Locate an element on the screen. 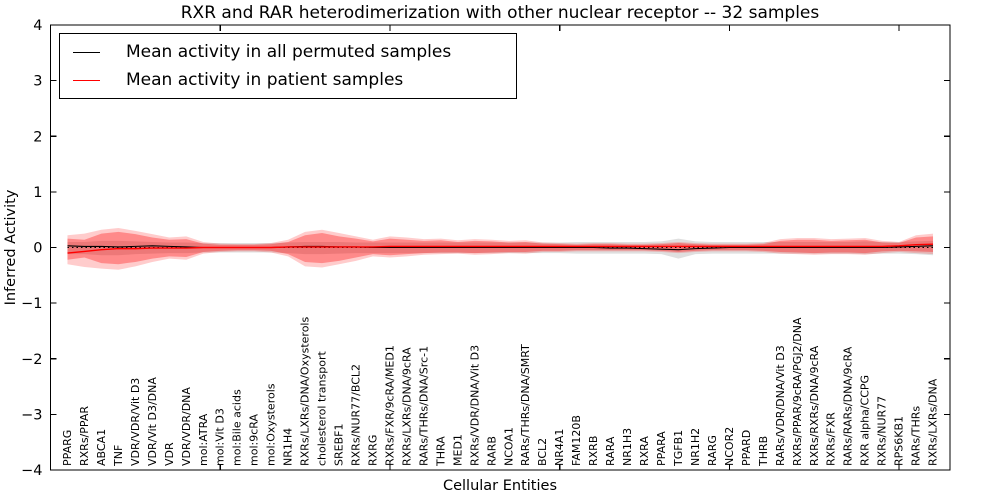 Image resolution: width=1000 pixels, height=500 pixels. category-label: RXRs/RXRs/DNA/9cRA is located at coordinates (814, 405).